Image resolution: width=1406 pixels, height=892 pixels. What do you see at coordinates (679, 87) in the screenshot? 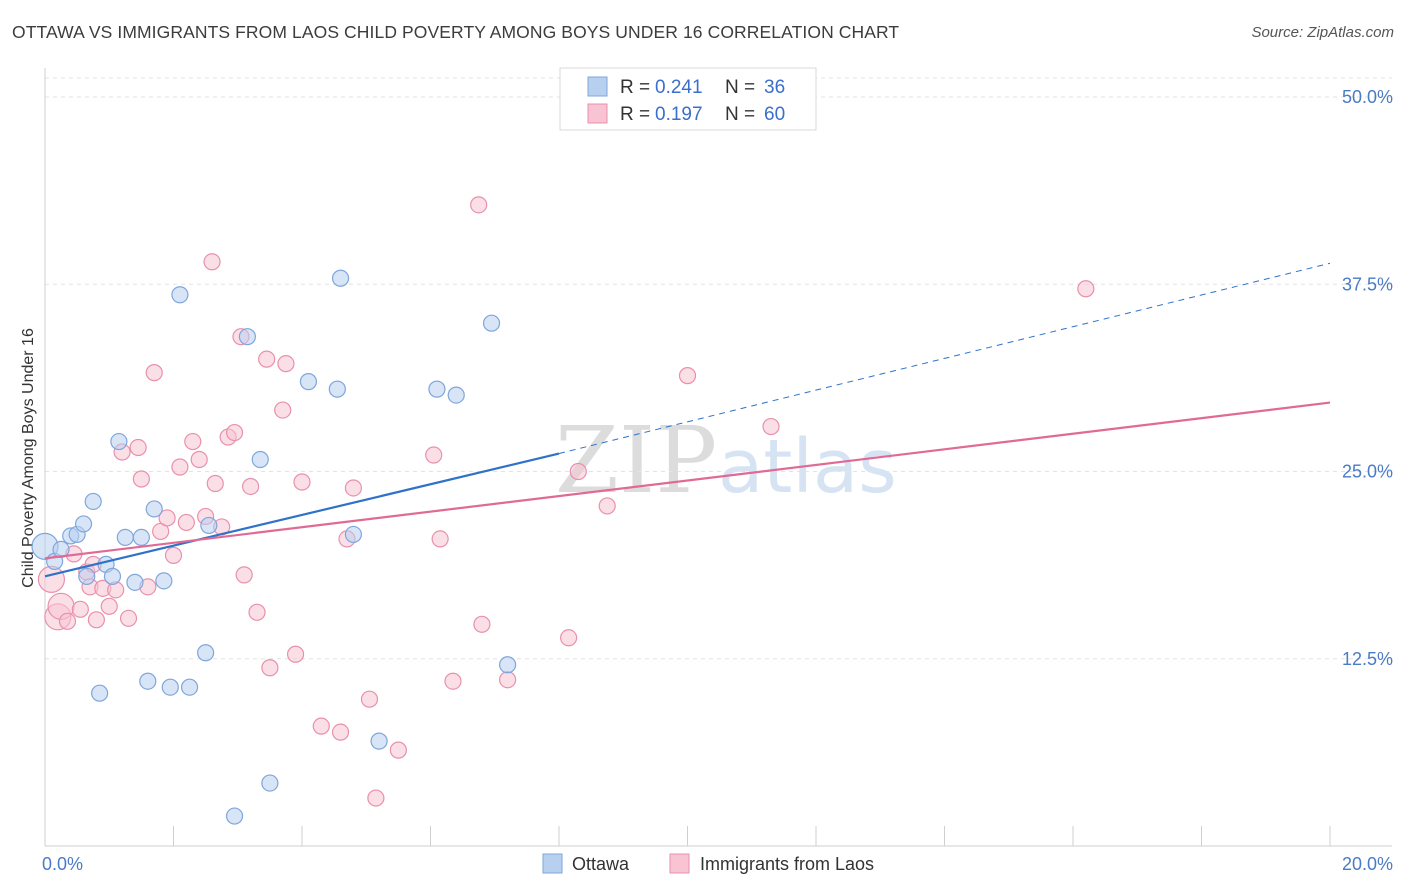
I see `legend-r-value-ottawa: 0.241` at bounding box center [679, 87].